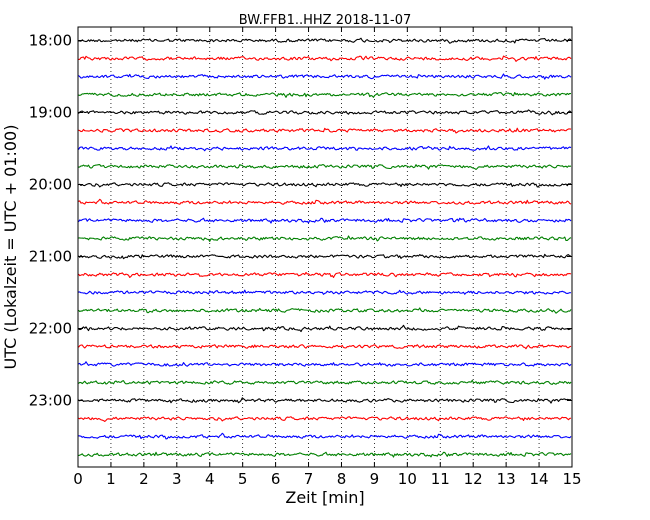  I want to click on y-tick-label: 21:00, so click(50, 257).